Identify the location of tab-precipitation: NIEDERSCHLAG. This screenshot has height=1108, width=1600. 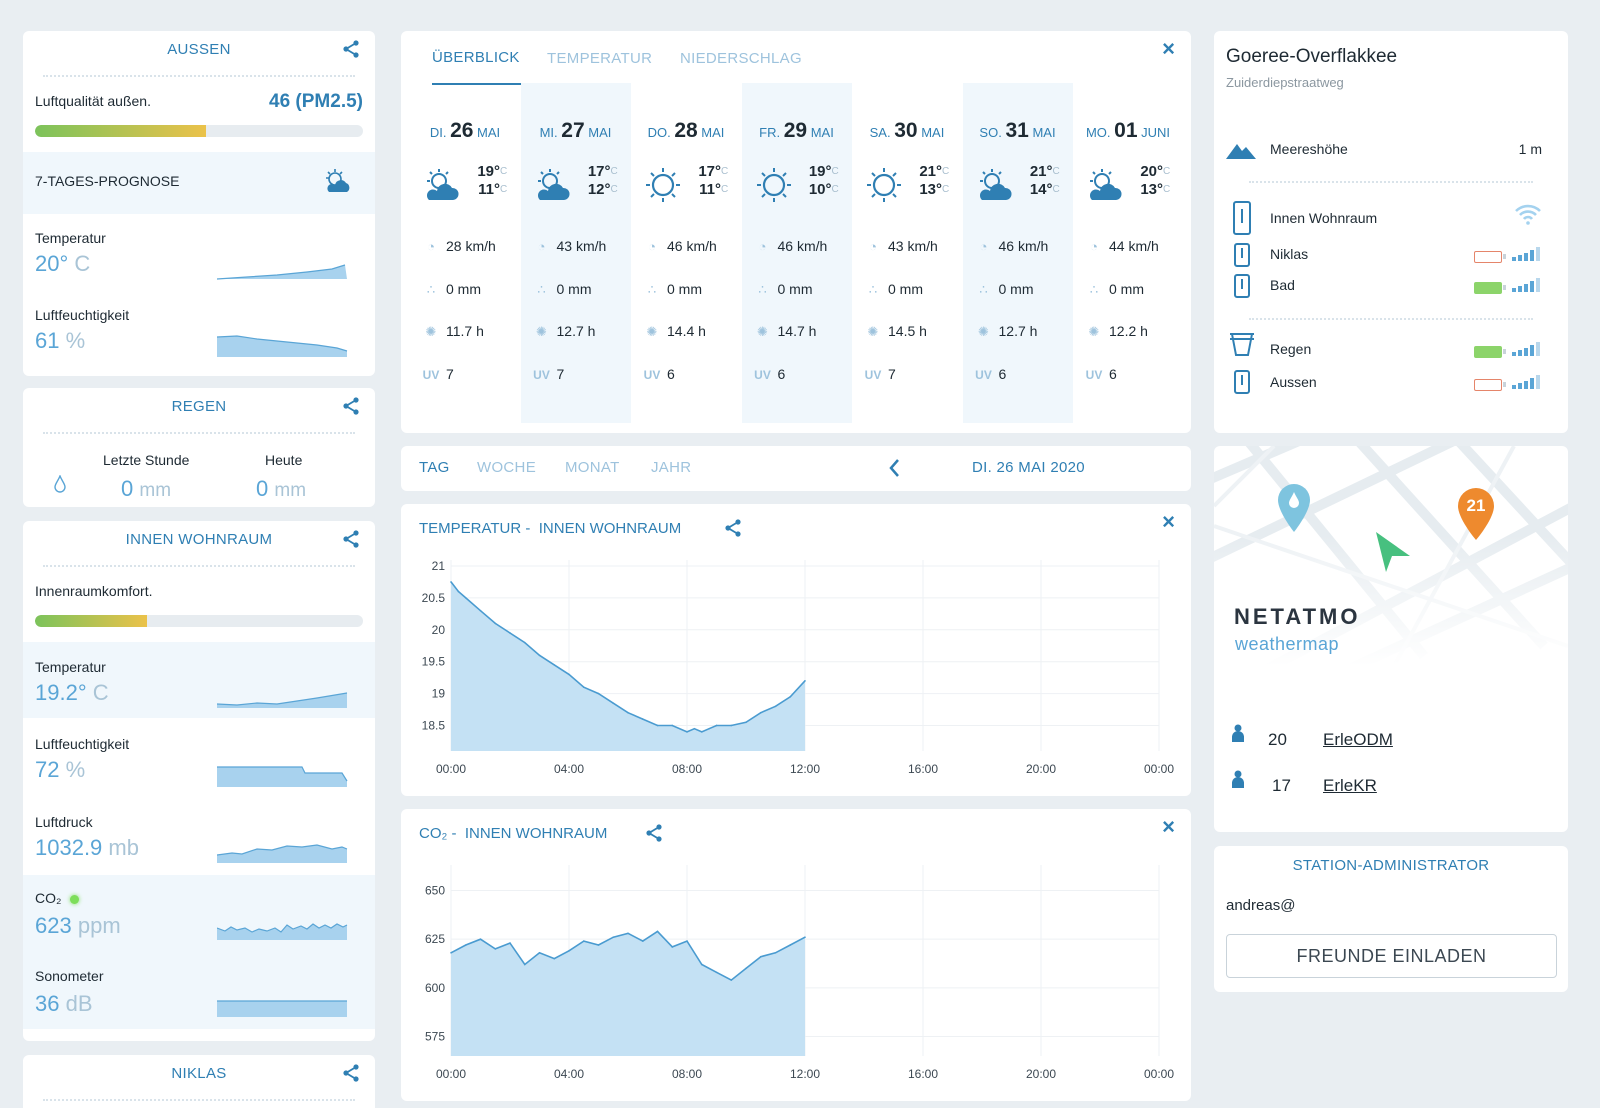
(741, 58).